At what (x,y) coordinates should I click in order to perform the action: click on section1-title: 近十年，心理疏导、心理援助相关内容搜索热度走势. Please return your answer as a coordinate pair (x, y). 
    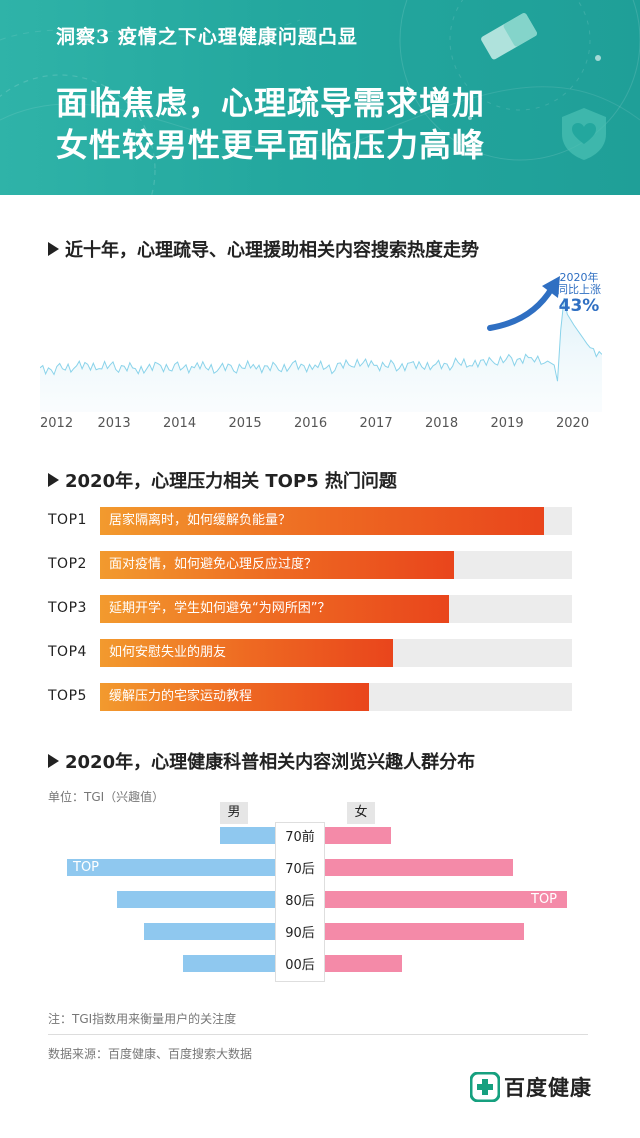
    Looking at the image, I should click on (263, 249).